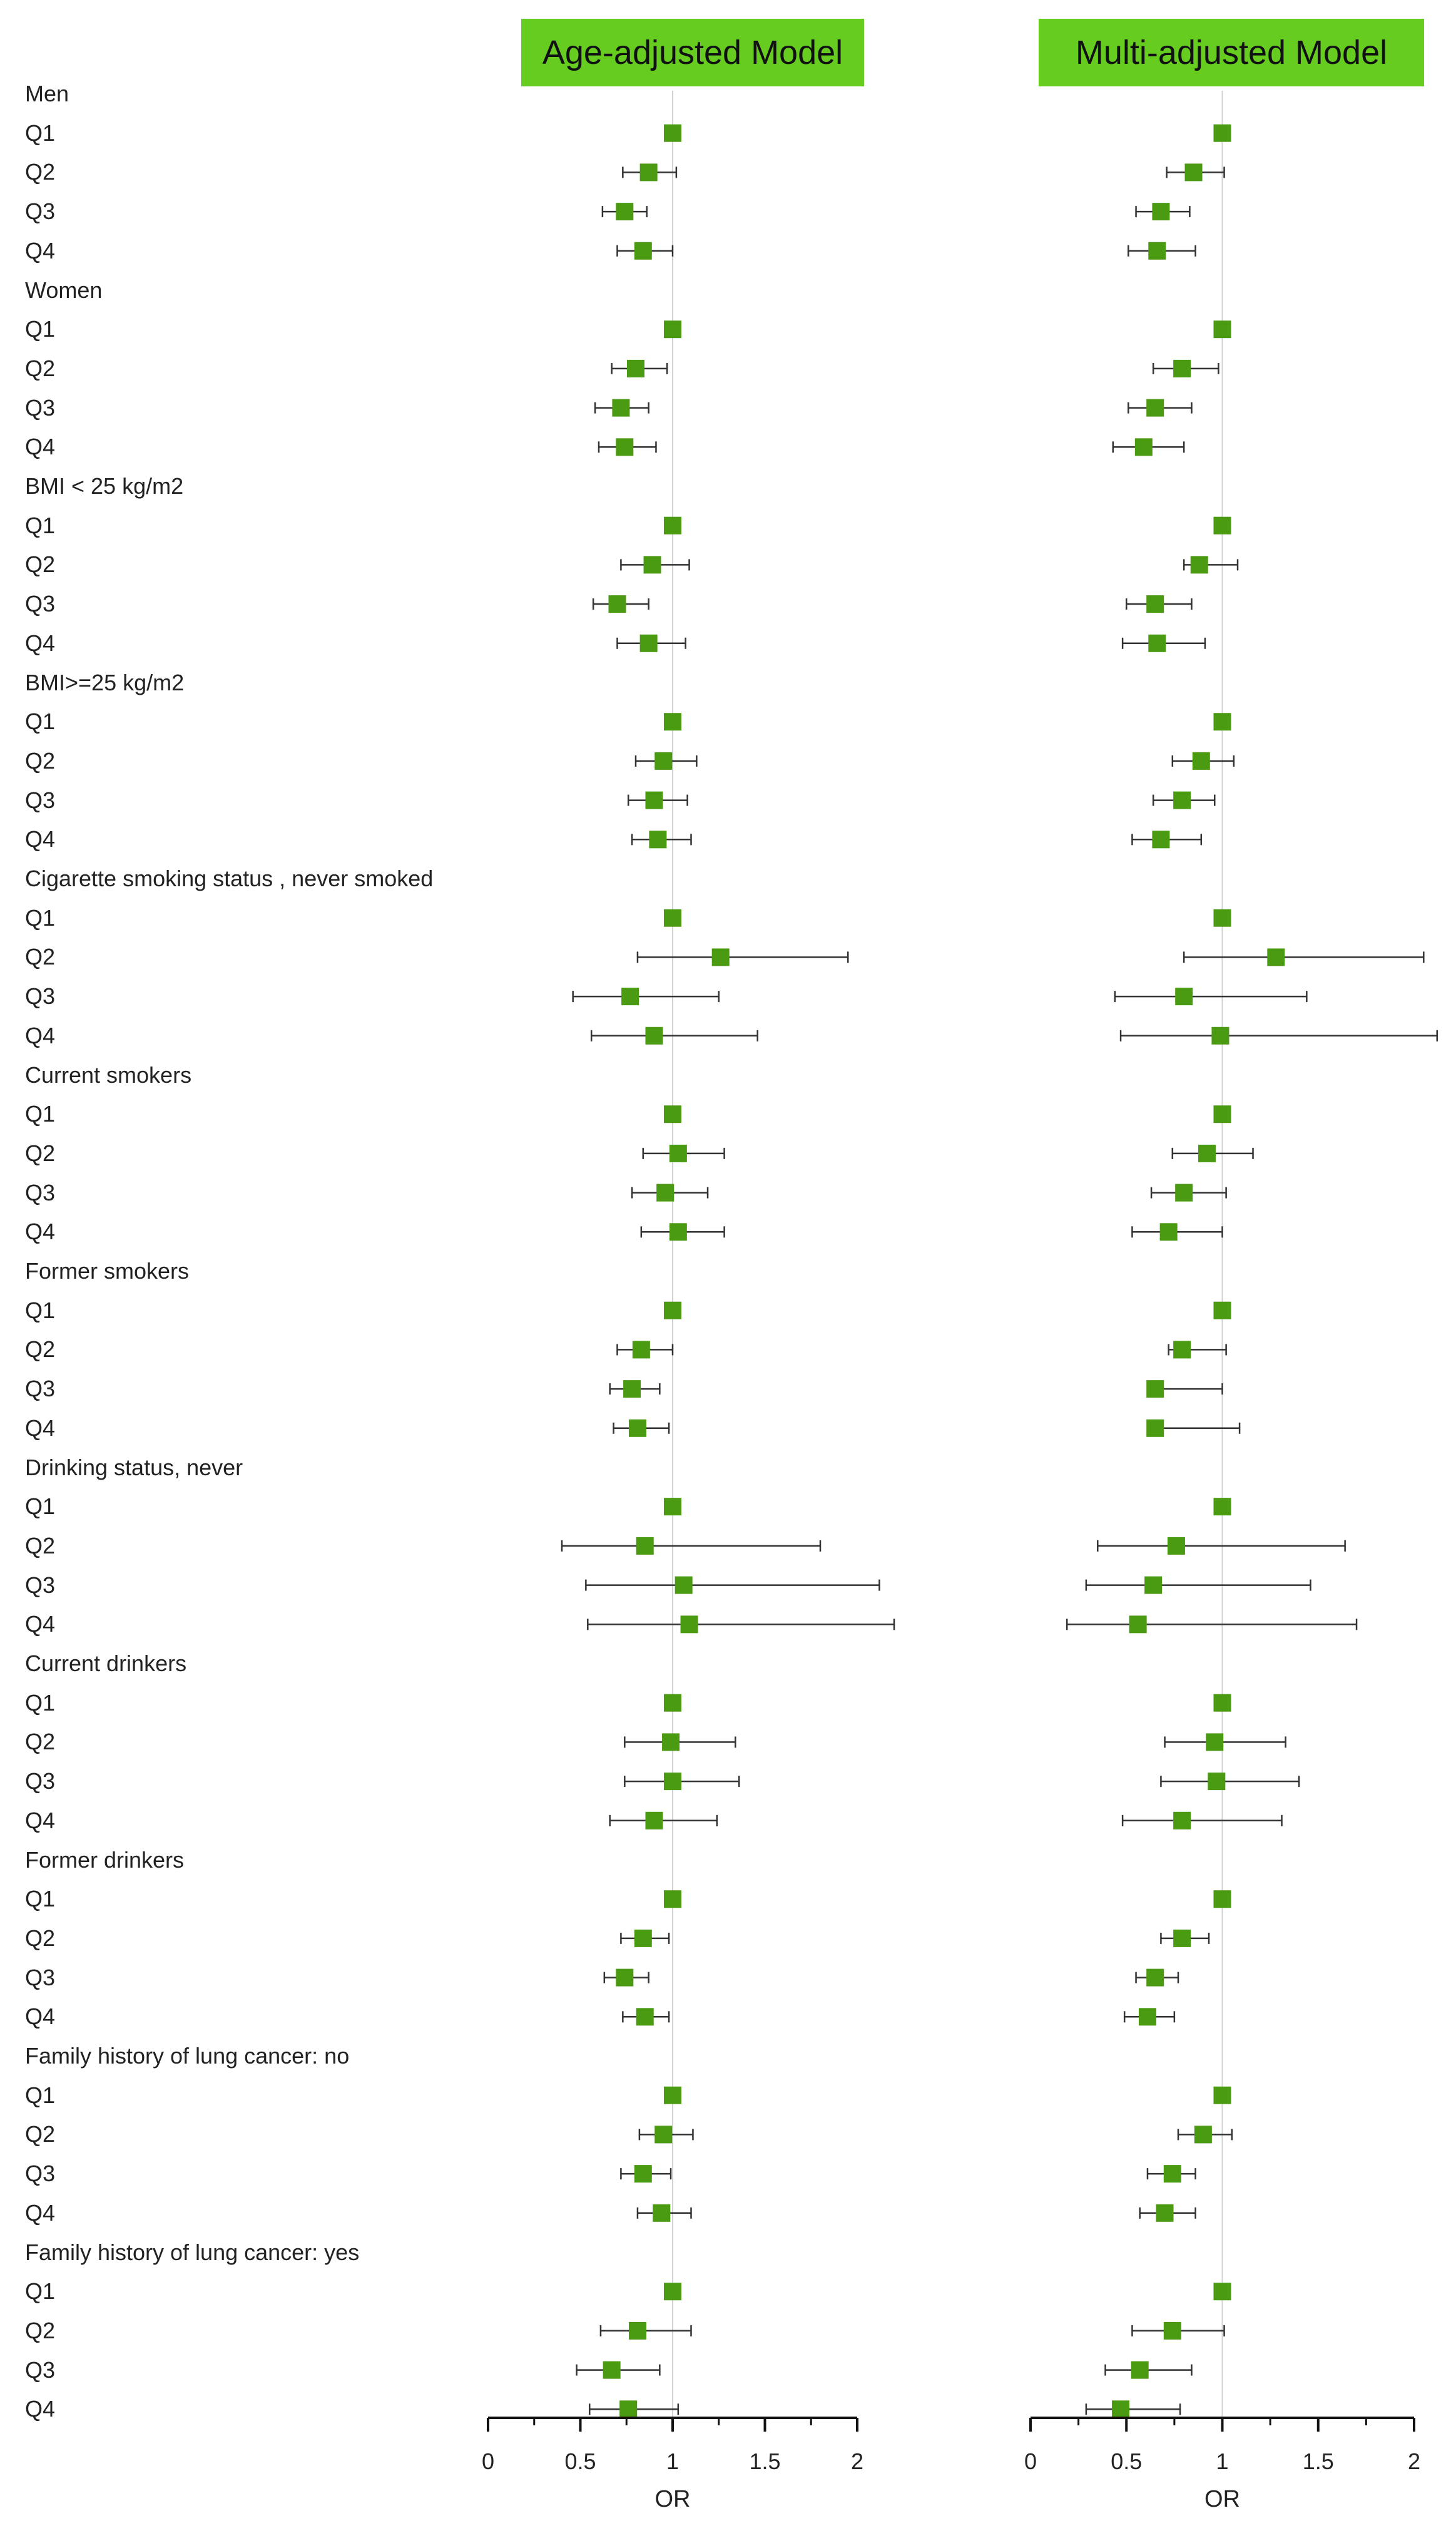  What do you see at coordinates (134, 1467) in the screenshot?
I see `group-label: Drinking status, never` at bounding box center [134, 1467].